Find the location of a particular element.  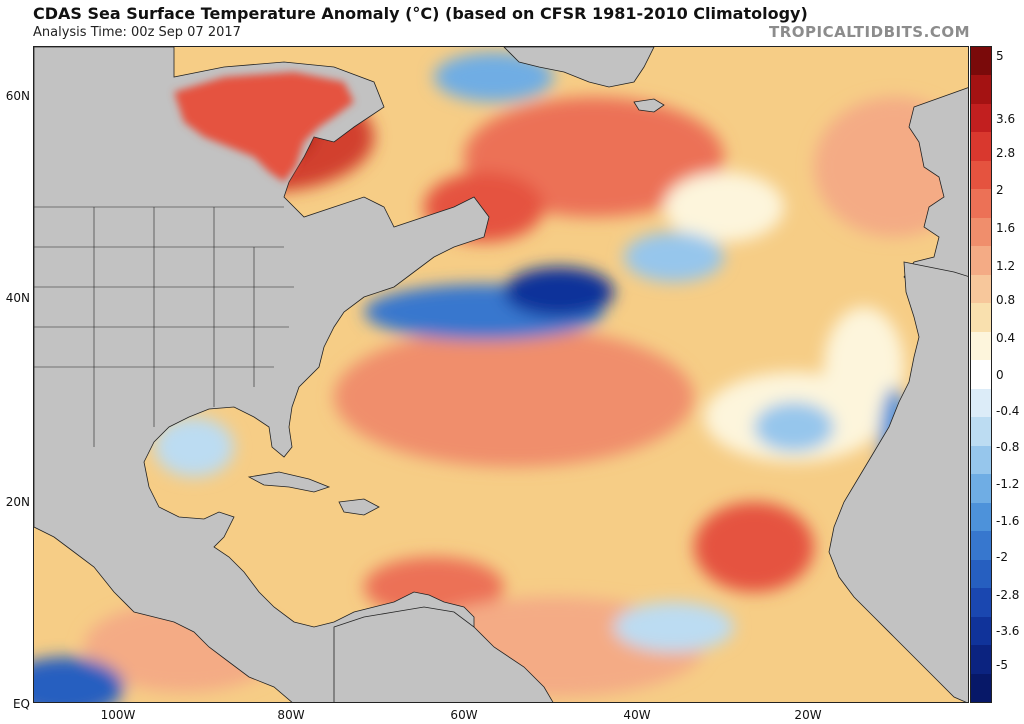

neutral-anomaly-west-africa is located at coordinates (864, 367).